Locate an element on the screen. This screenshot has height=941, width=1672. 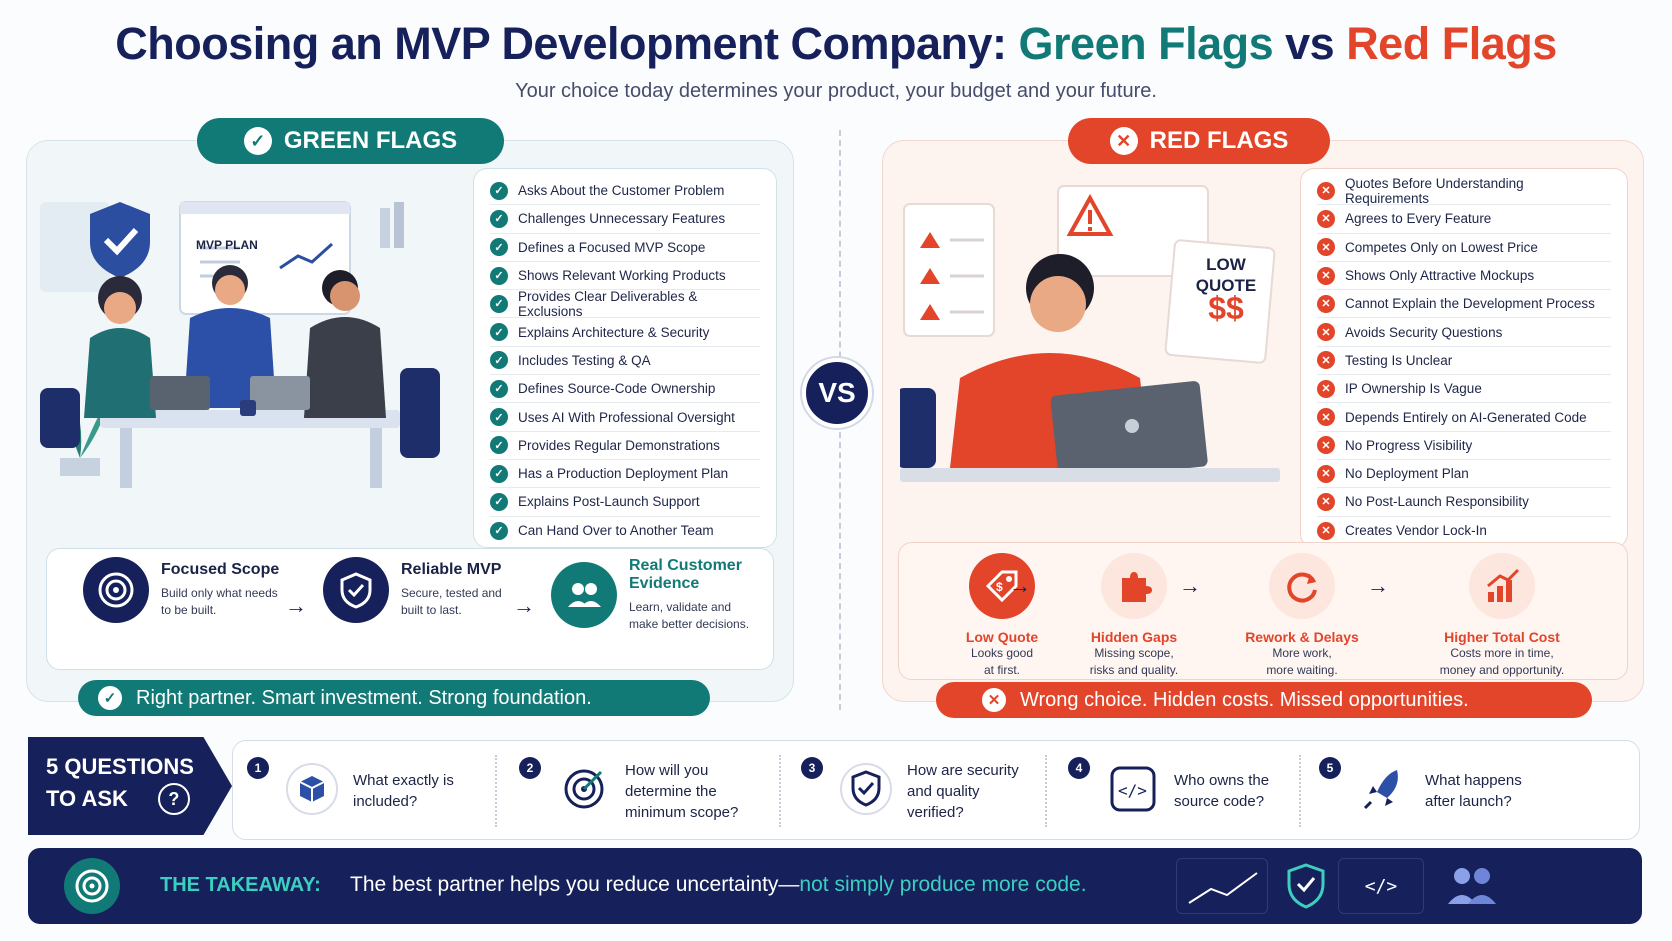
list-item-label: Defines Source-Code Ownership is located at coordinates (617, 389).